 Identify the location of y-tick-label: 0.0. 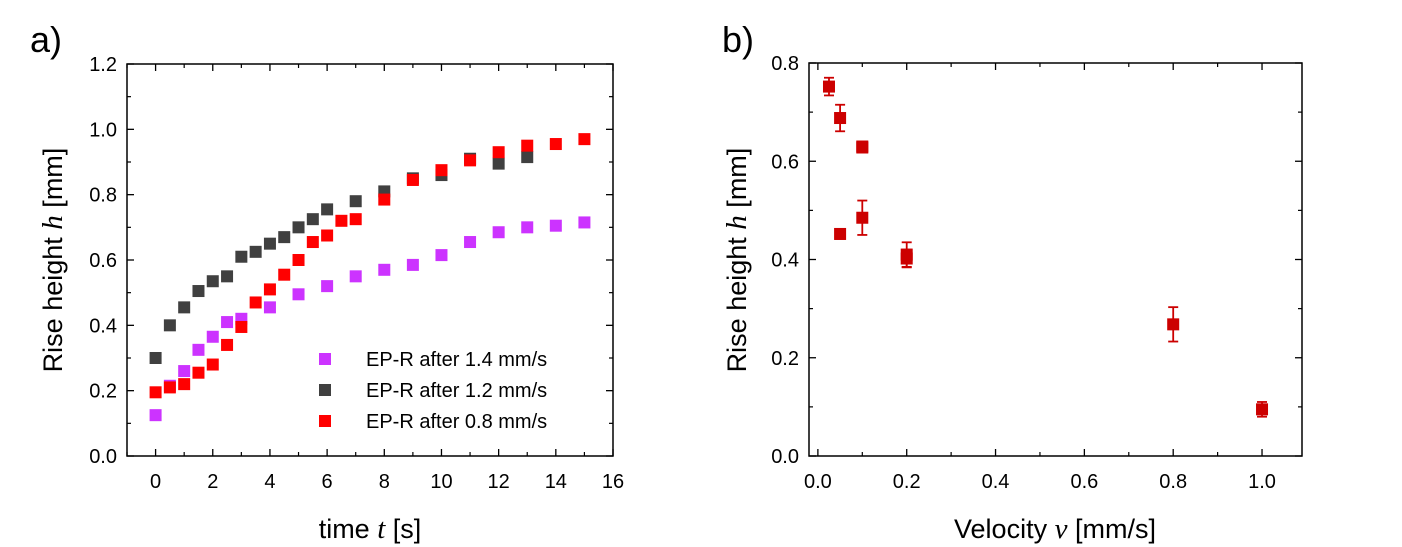
(785, 457).